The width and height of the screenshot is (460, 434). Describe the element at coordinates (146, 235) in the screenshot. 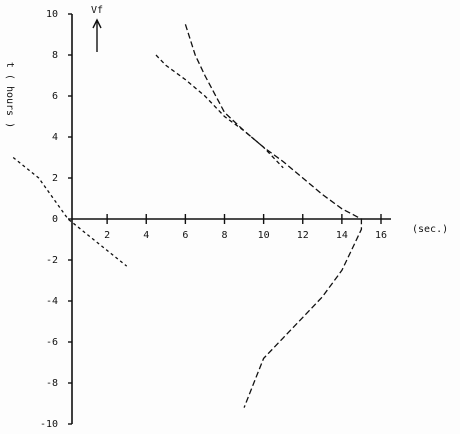

I see `x-tick-label: 4` at that location.